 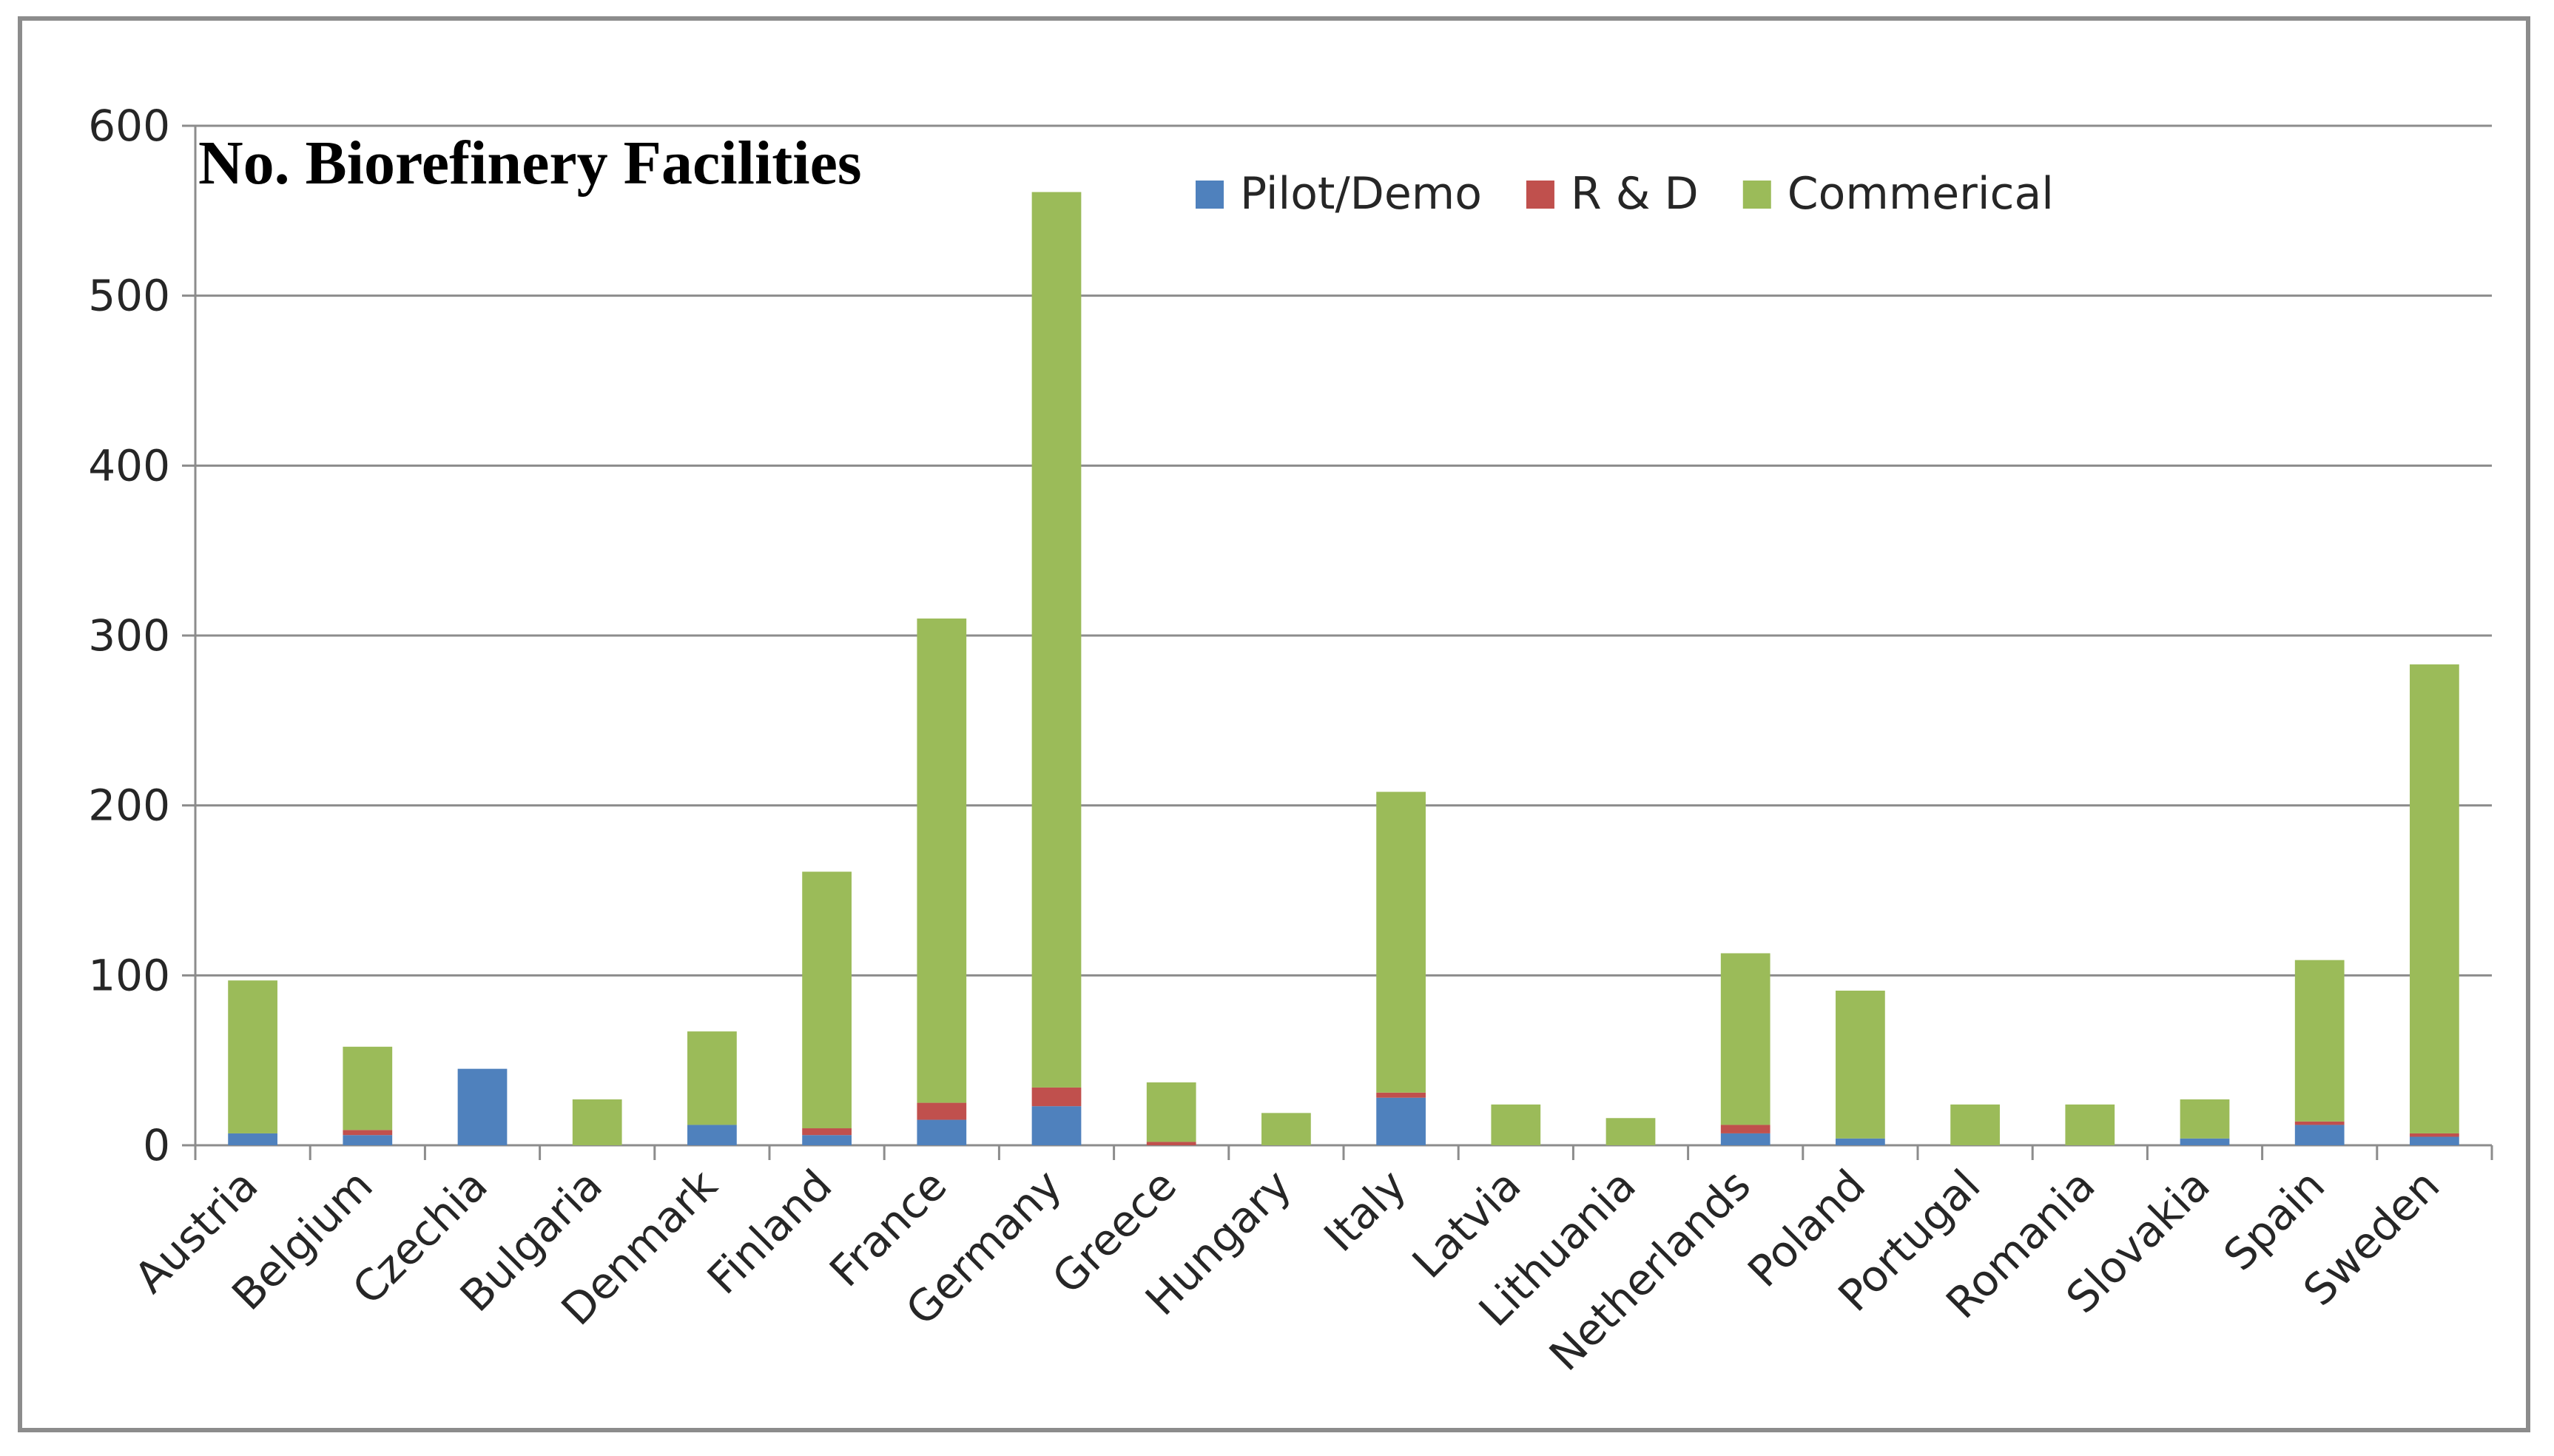 What do you see at coordinates (1635, 194) in the screenshot?
I see `legend-label: R & D` at bounding box center [1635, 194].